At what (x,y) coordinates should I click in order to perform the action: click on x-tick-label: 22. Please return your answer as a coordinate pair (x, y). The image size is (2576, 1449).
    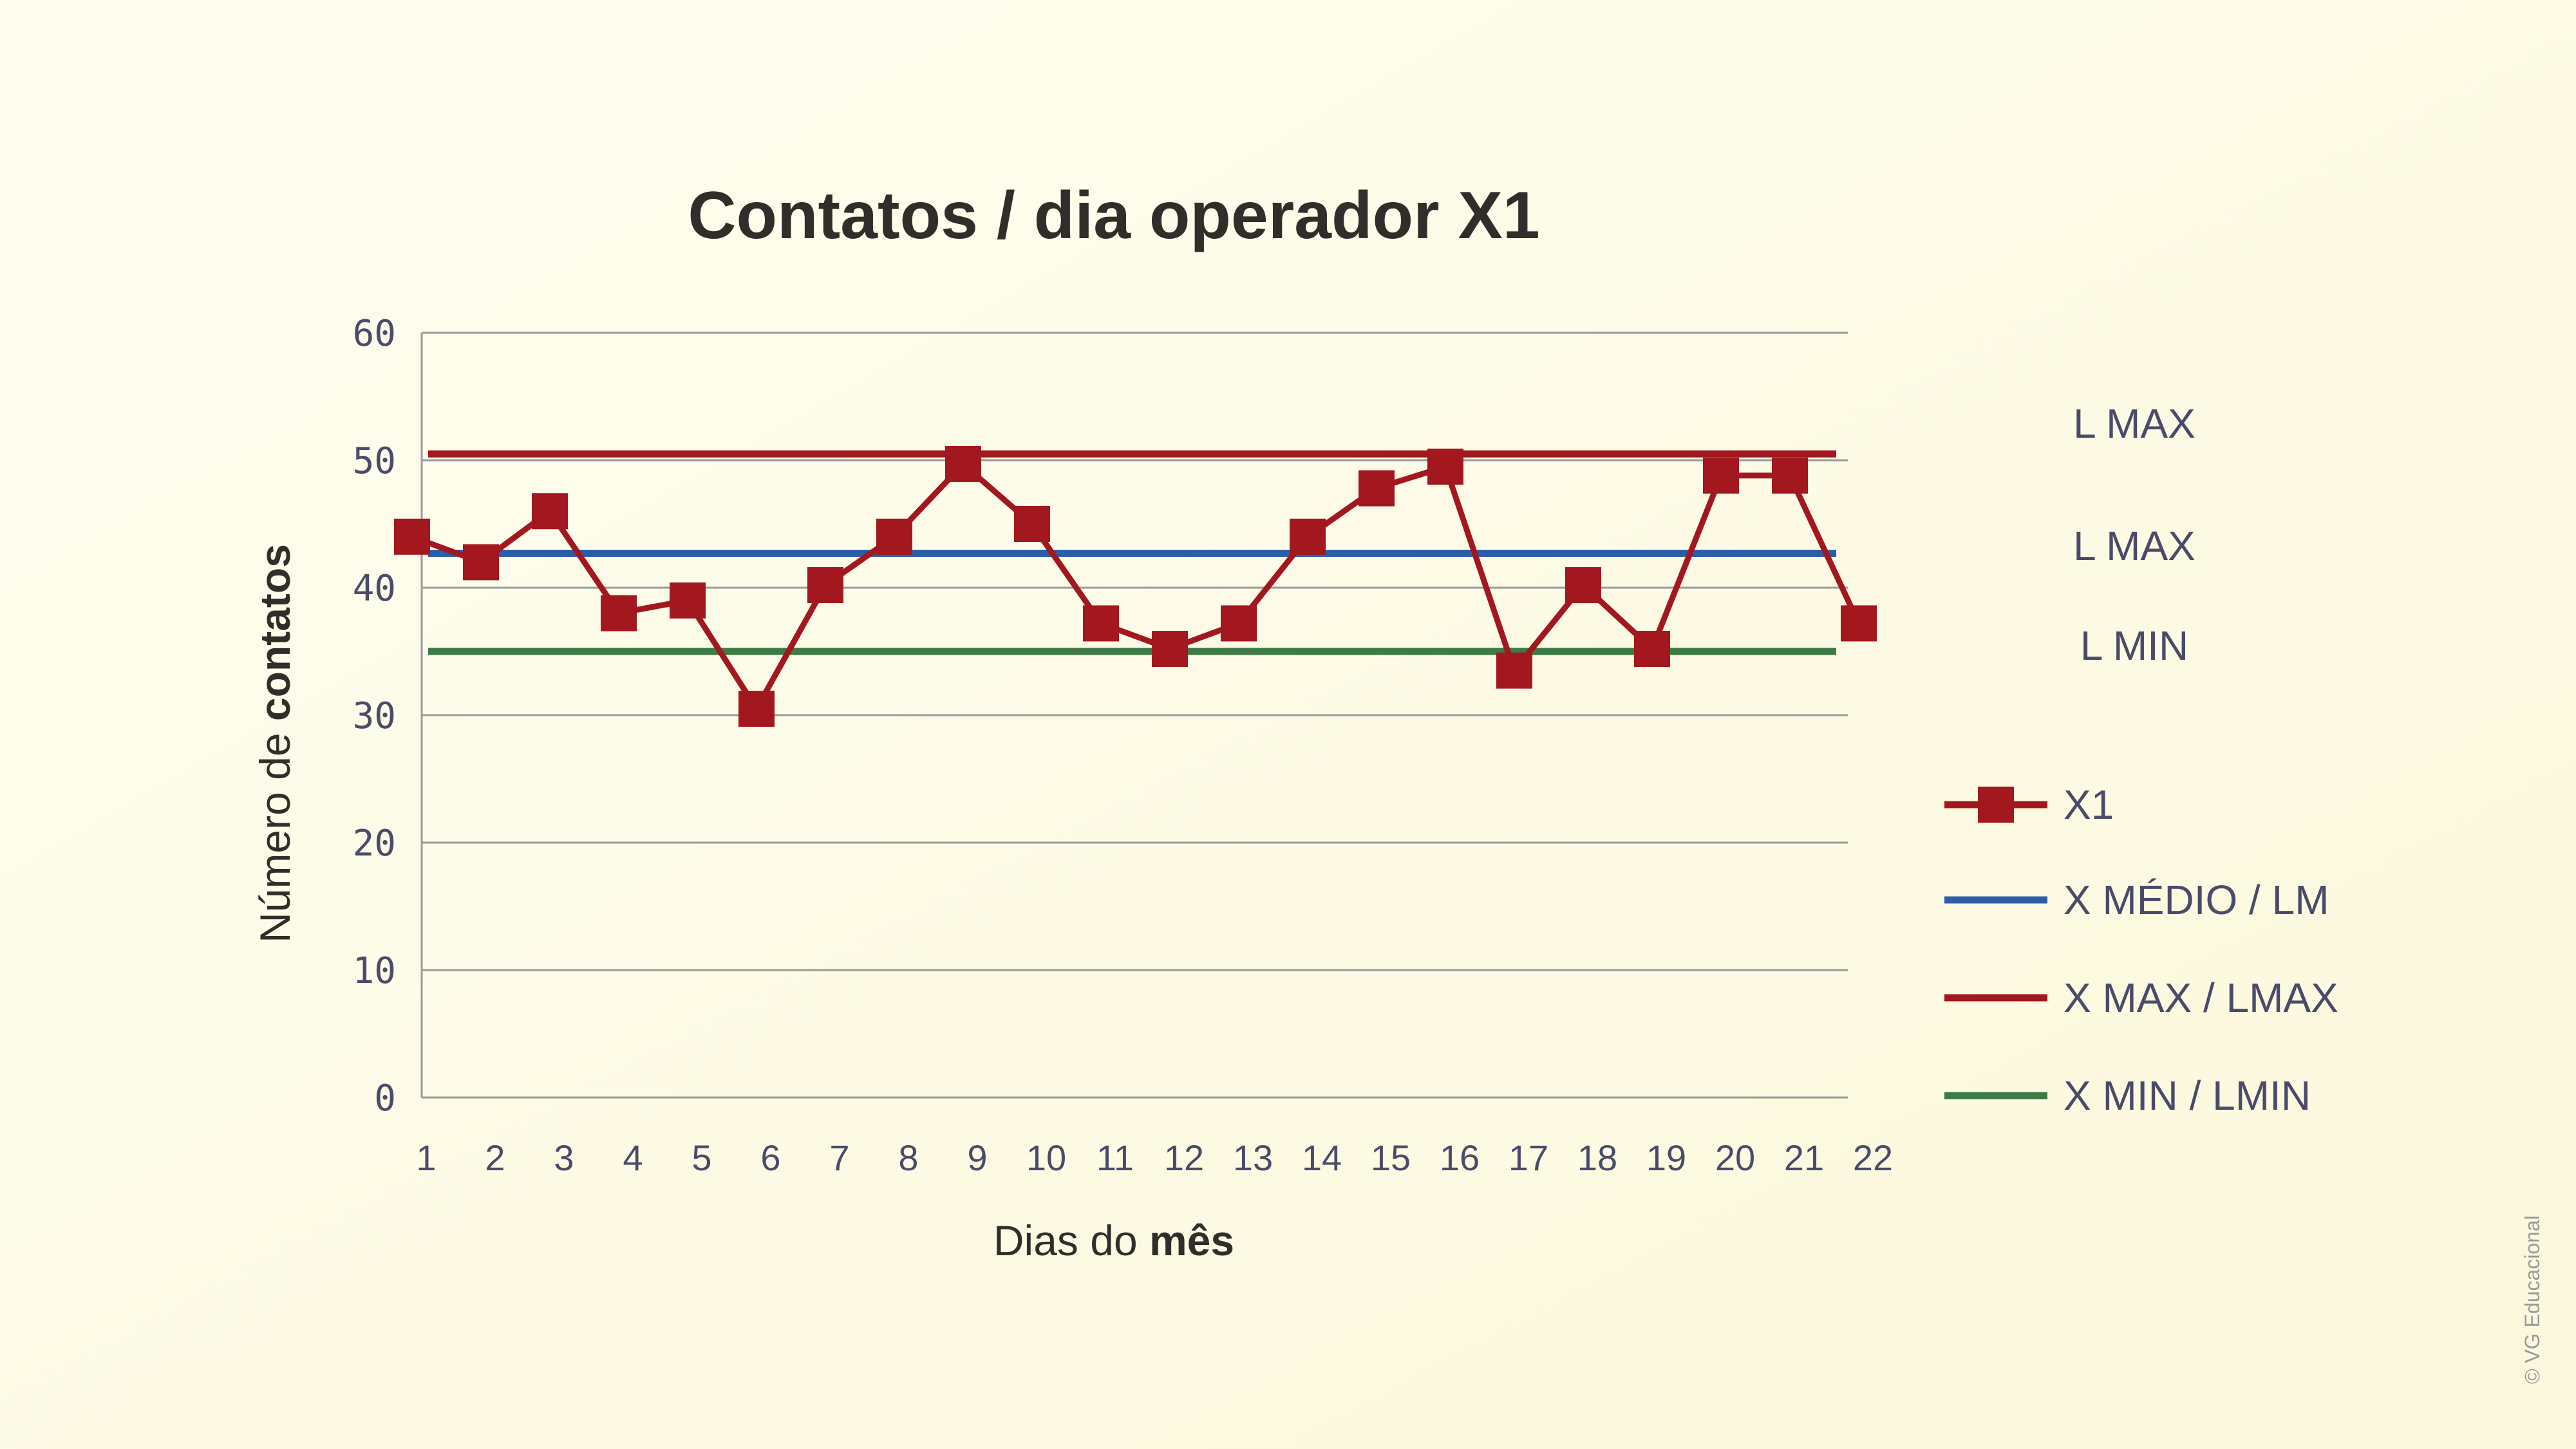
    Looking at the image, I should click on (1873, 1157).